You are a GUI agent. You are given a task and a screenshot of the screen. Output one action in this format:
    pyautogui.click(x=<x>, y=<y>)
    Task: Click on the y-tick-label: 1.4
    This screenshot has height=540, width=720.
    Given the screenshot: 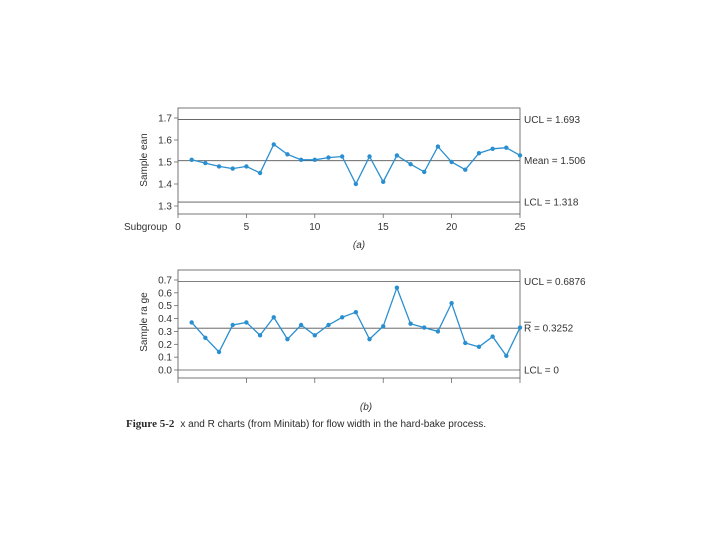 What is the action you would take?
    pyautogui.click(x=165, y=185)
    